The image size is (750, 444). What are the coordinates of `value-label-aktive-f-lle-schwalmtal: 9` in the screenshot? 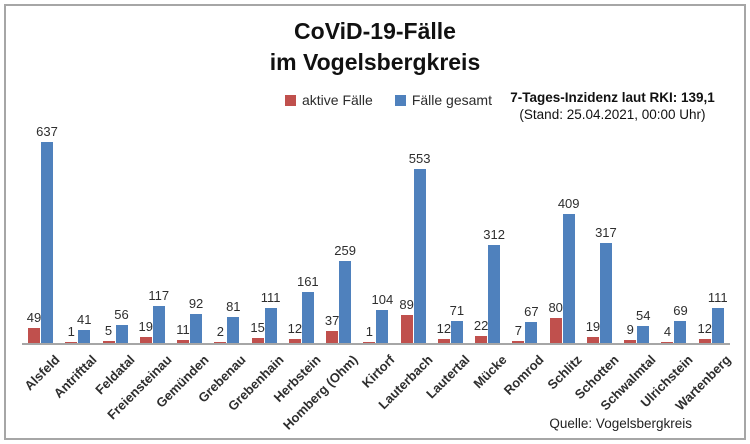 It's located at (630, 329).